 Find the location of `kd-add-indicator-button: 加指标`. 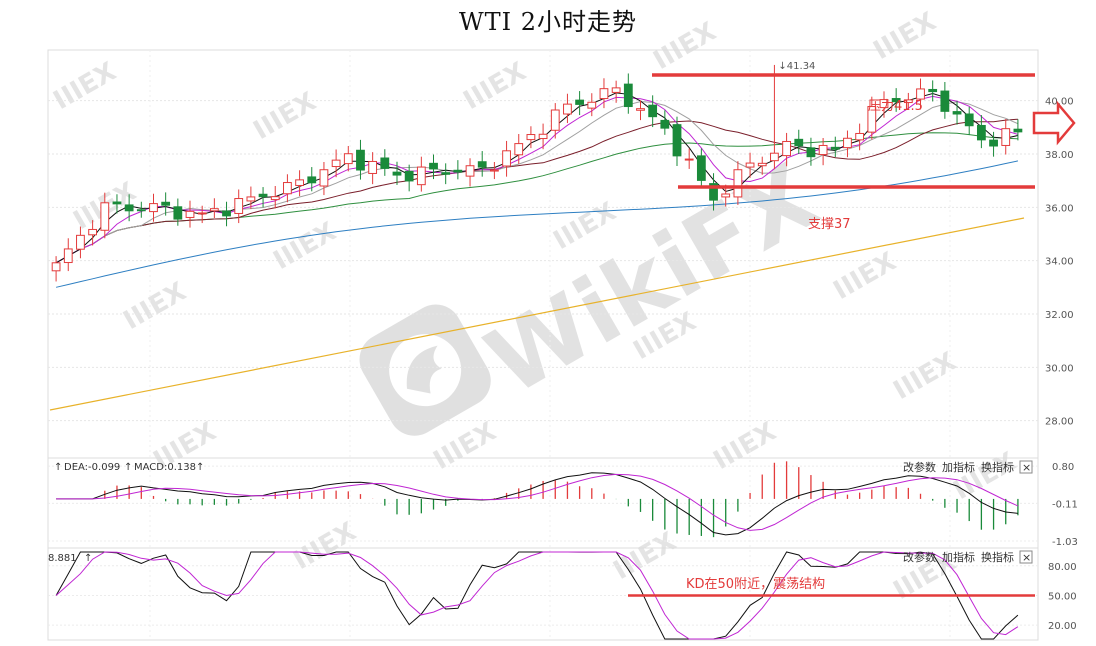

kd-add-indicator-button: 加指标 is located at coordinates (958, 557).